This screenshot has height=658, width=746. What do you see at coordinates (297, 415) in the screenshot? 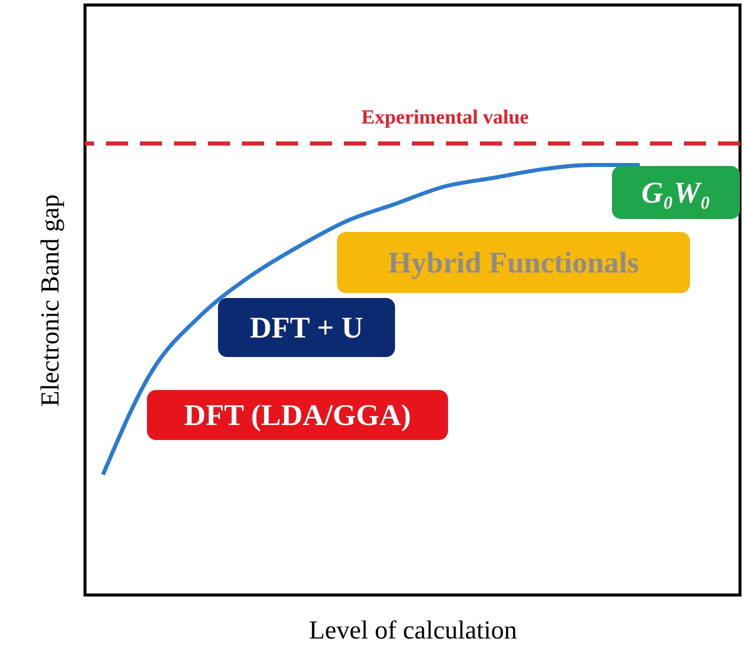
I see `annotation: DFT (LDA/GGA)` at bounding box center [297, 415].